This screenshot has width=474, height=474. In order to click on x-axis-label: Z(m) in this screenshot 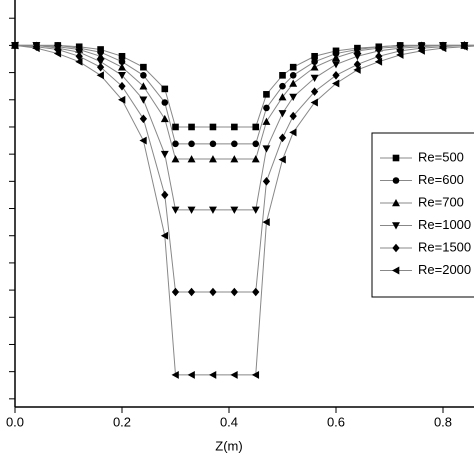, I will do `click(228, 445)`.